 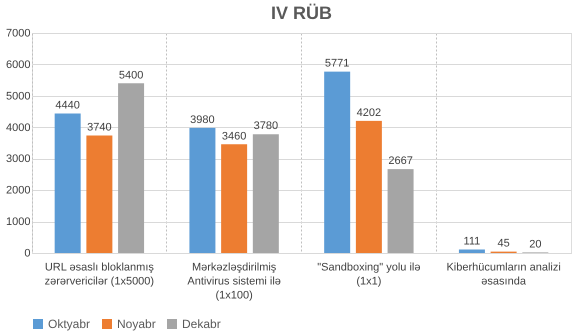 What do you see at coordinates (18, 64) in the screenshot?
I see `y-tick-label: 6000` at bounding box center [18, 64].